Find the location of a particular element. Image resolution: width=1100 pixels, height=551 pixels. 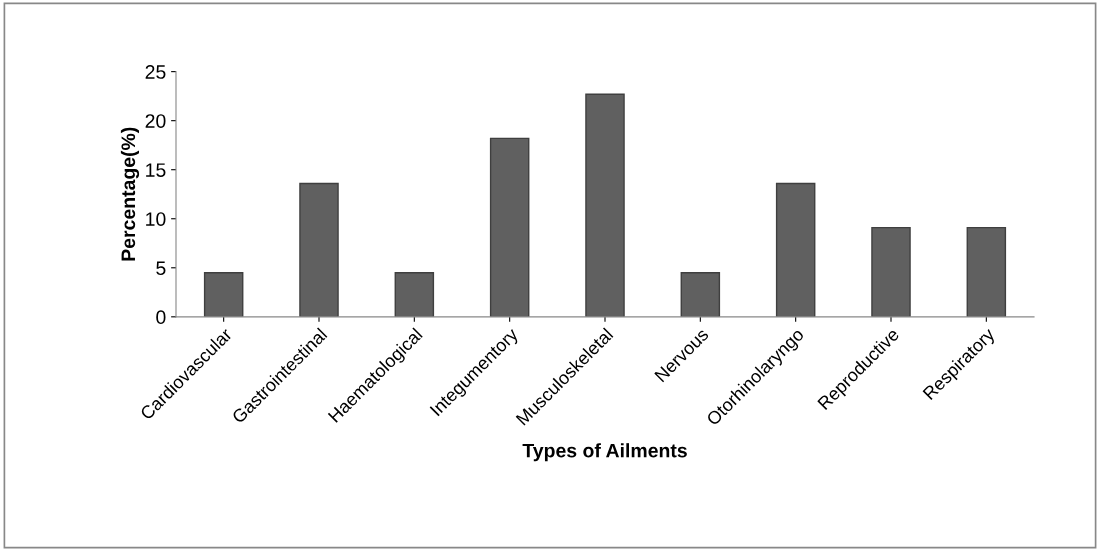

y-axis-title: Percentage(%) is located at coordinates (130, 194).